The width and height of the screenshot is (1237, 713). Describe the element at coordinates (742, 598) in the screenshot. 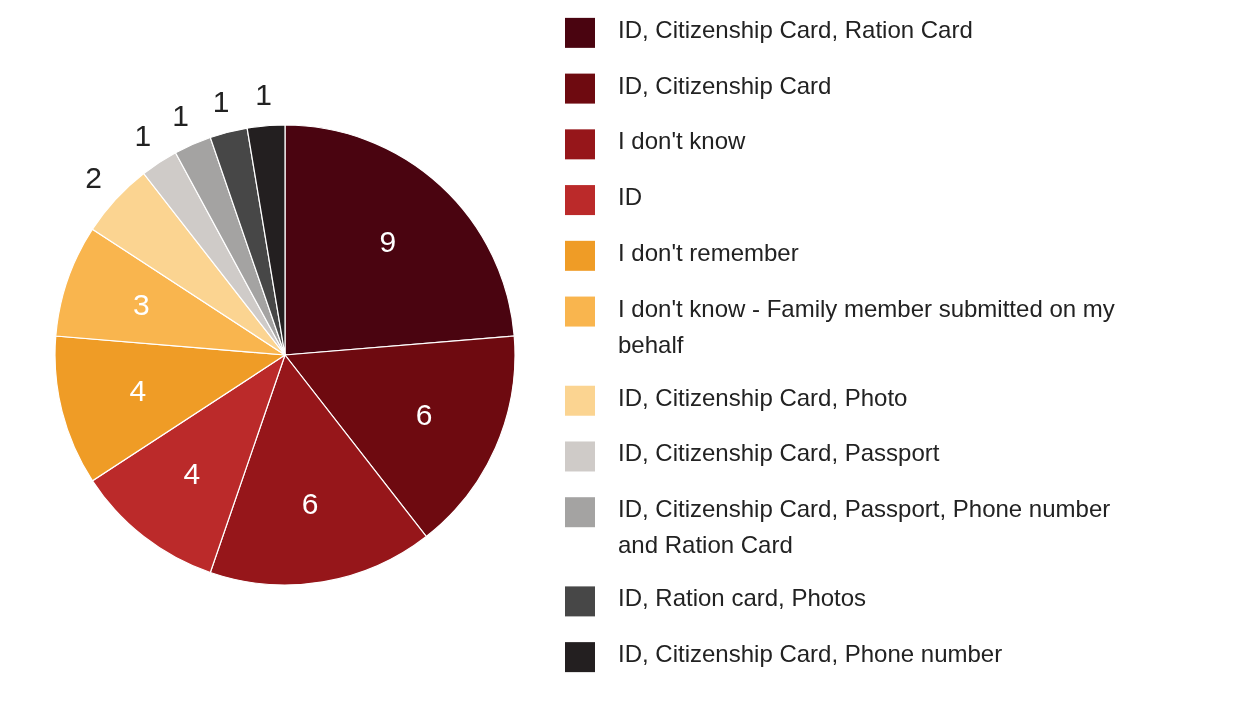

I see `legend-label: ID, Ration card, Photos` at that location.